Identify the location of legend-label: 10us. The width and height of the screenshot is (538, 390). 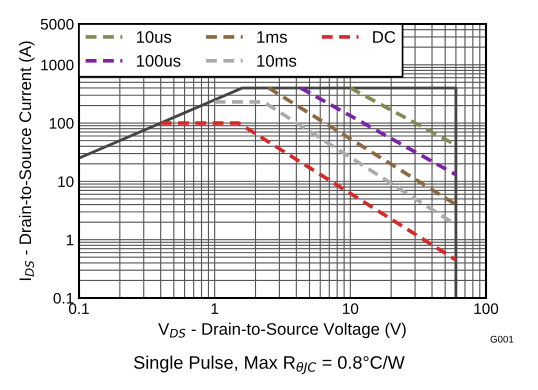
(154, 37).